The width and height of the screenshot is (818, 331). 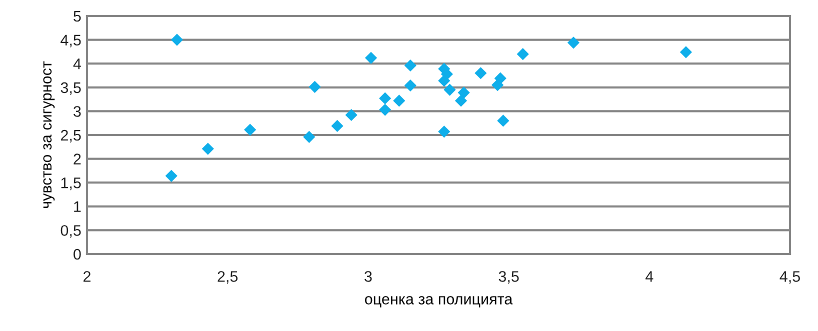 What do you see at coordinates (77, 16) in the screenshot?
I see `y-tick-label: 5` at bounding box center [77, 16].